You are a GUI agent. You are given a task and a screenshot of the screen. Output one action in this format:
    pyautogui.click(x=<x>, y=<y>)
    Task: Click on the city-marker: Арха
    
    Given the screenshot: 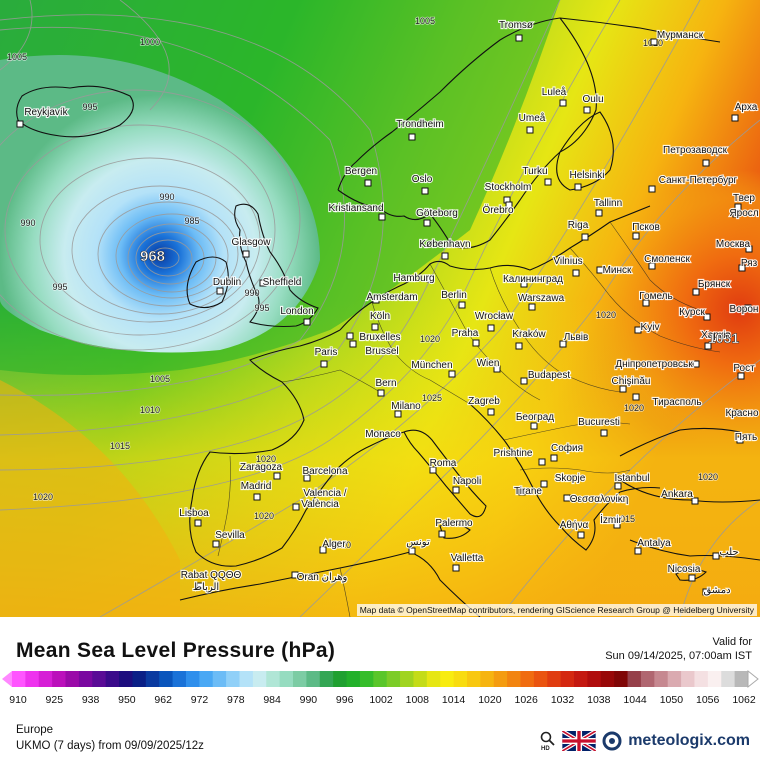 What is the action you would take?
    pyautogui.click(x=745, y=111)
    